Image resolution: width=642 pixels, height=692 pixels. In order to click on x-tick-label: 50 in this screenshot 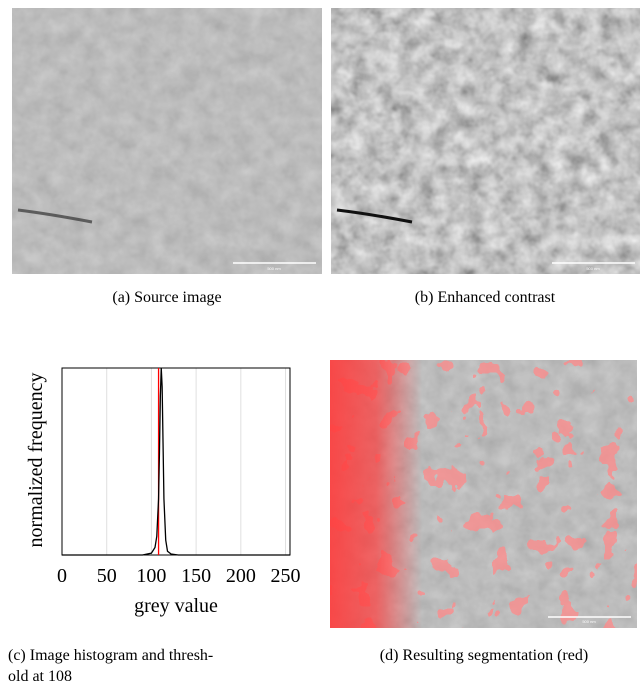, I will do `click(107, 576)`.